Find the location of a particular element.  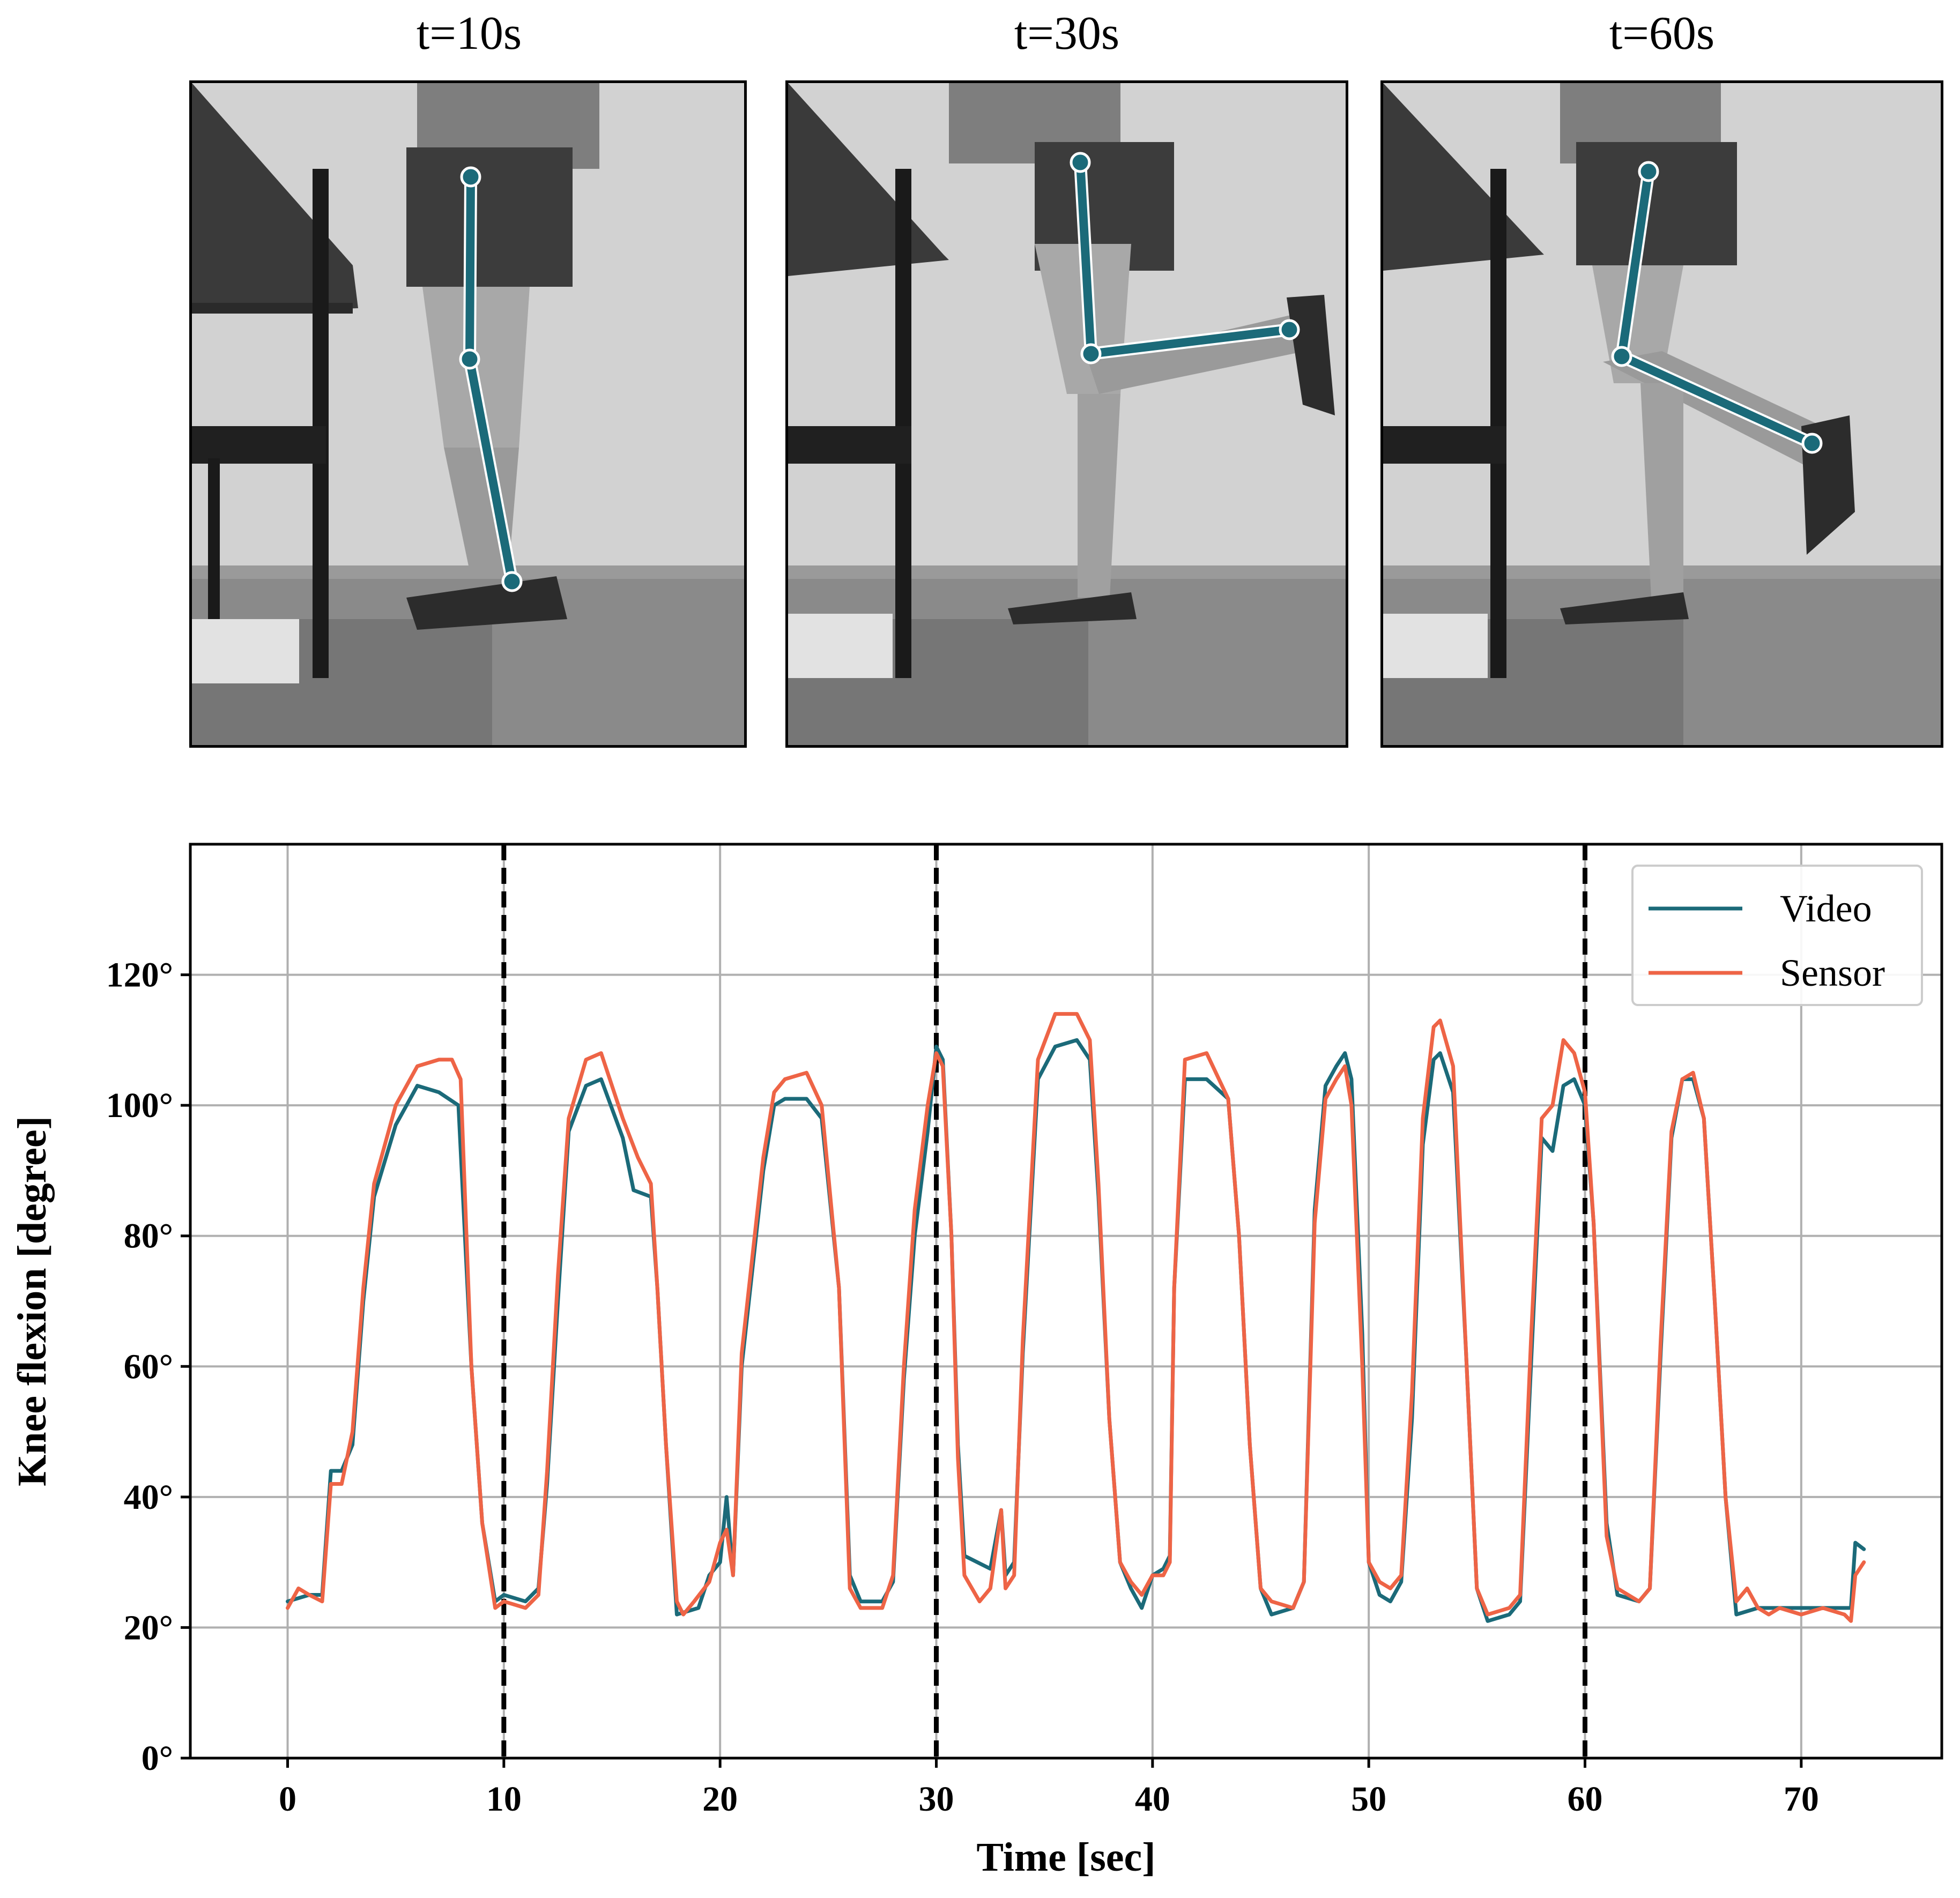

legend-label-video: Video is located at coordinates (1826, 909).